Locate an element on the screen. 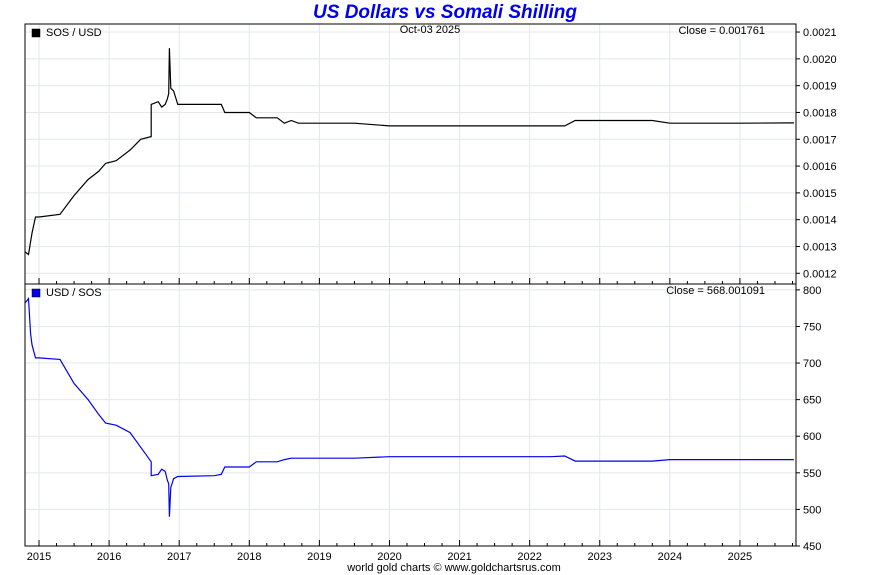 Image resolution: width=890 pixels, height=575 pixels. x-tick-label: 2017 is located at coordinates (179, 557).